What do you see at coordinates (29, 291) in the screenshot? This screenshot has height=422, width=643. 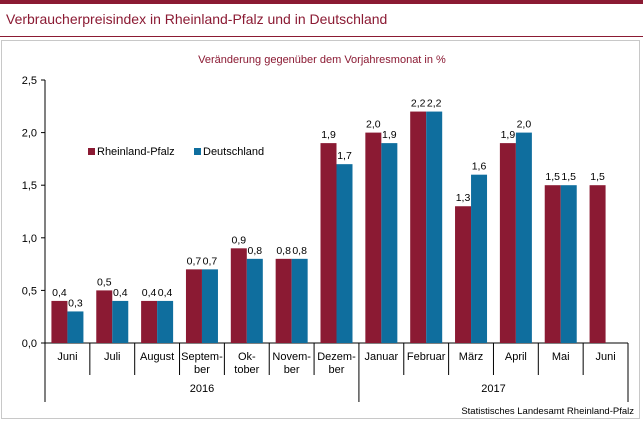 I see `y-tick-label: 0,5` at bounding box center [29, 291].